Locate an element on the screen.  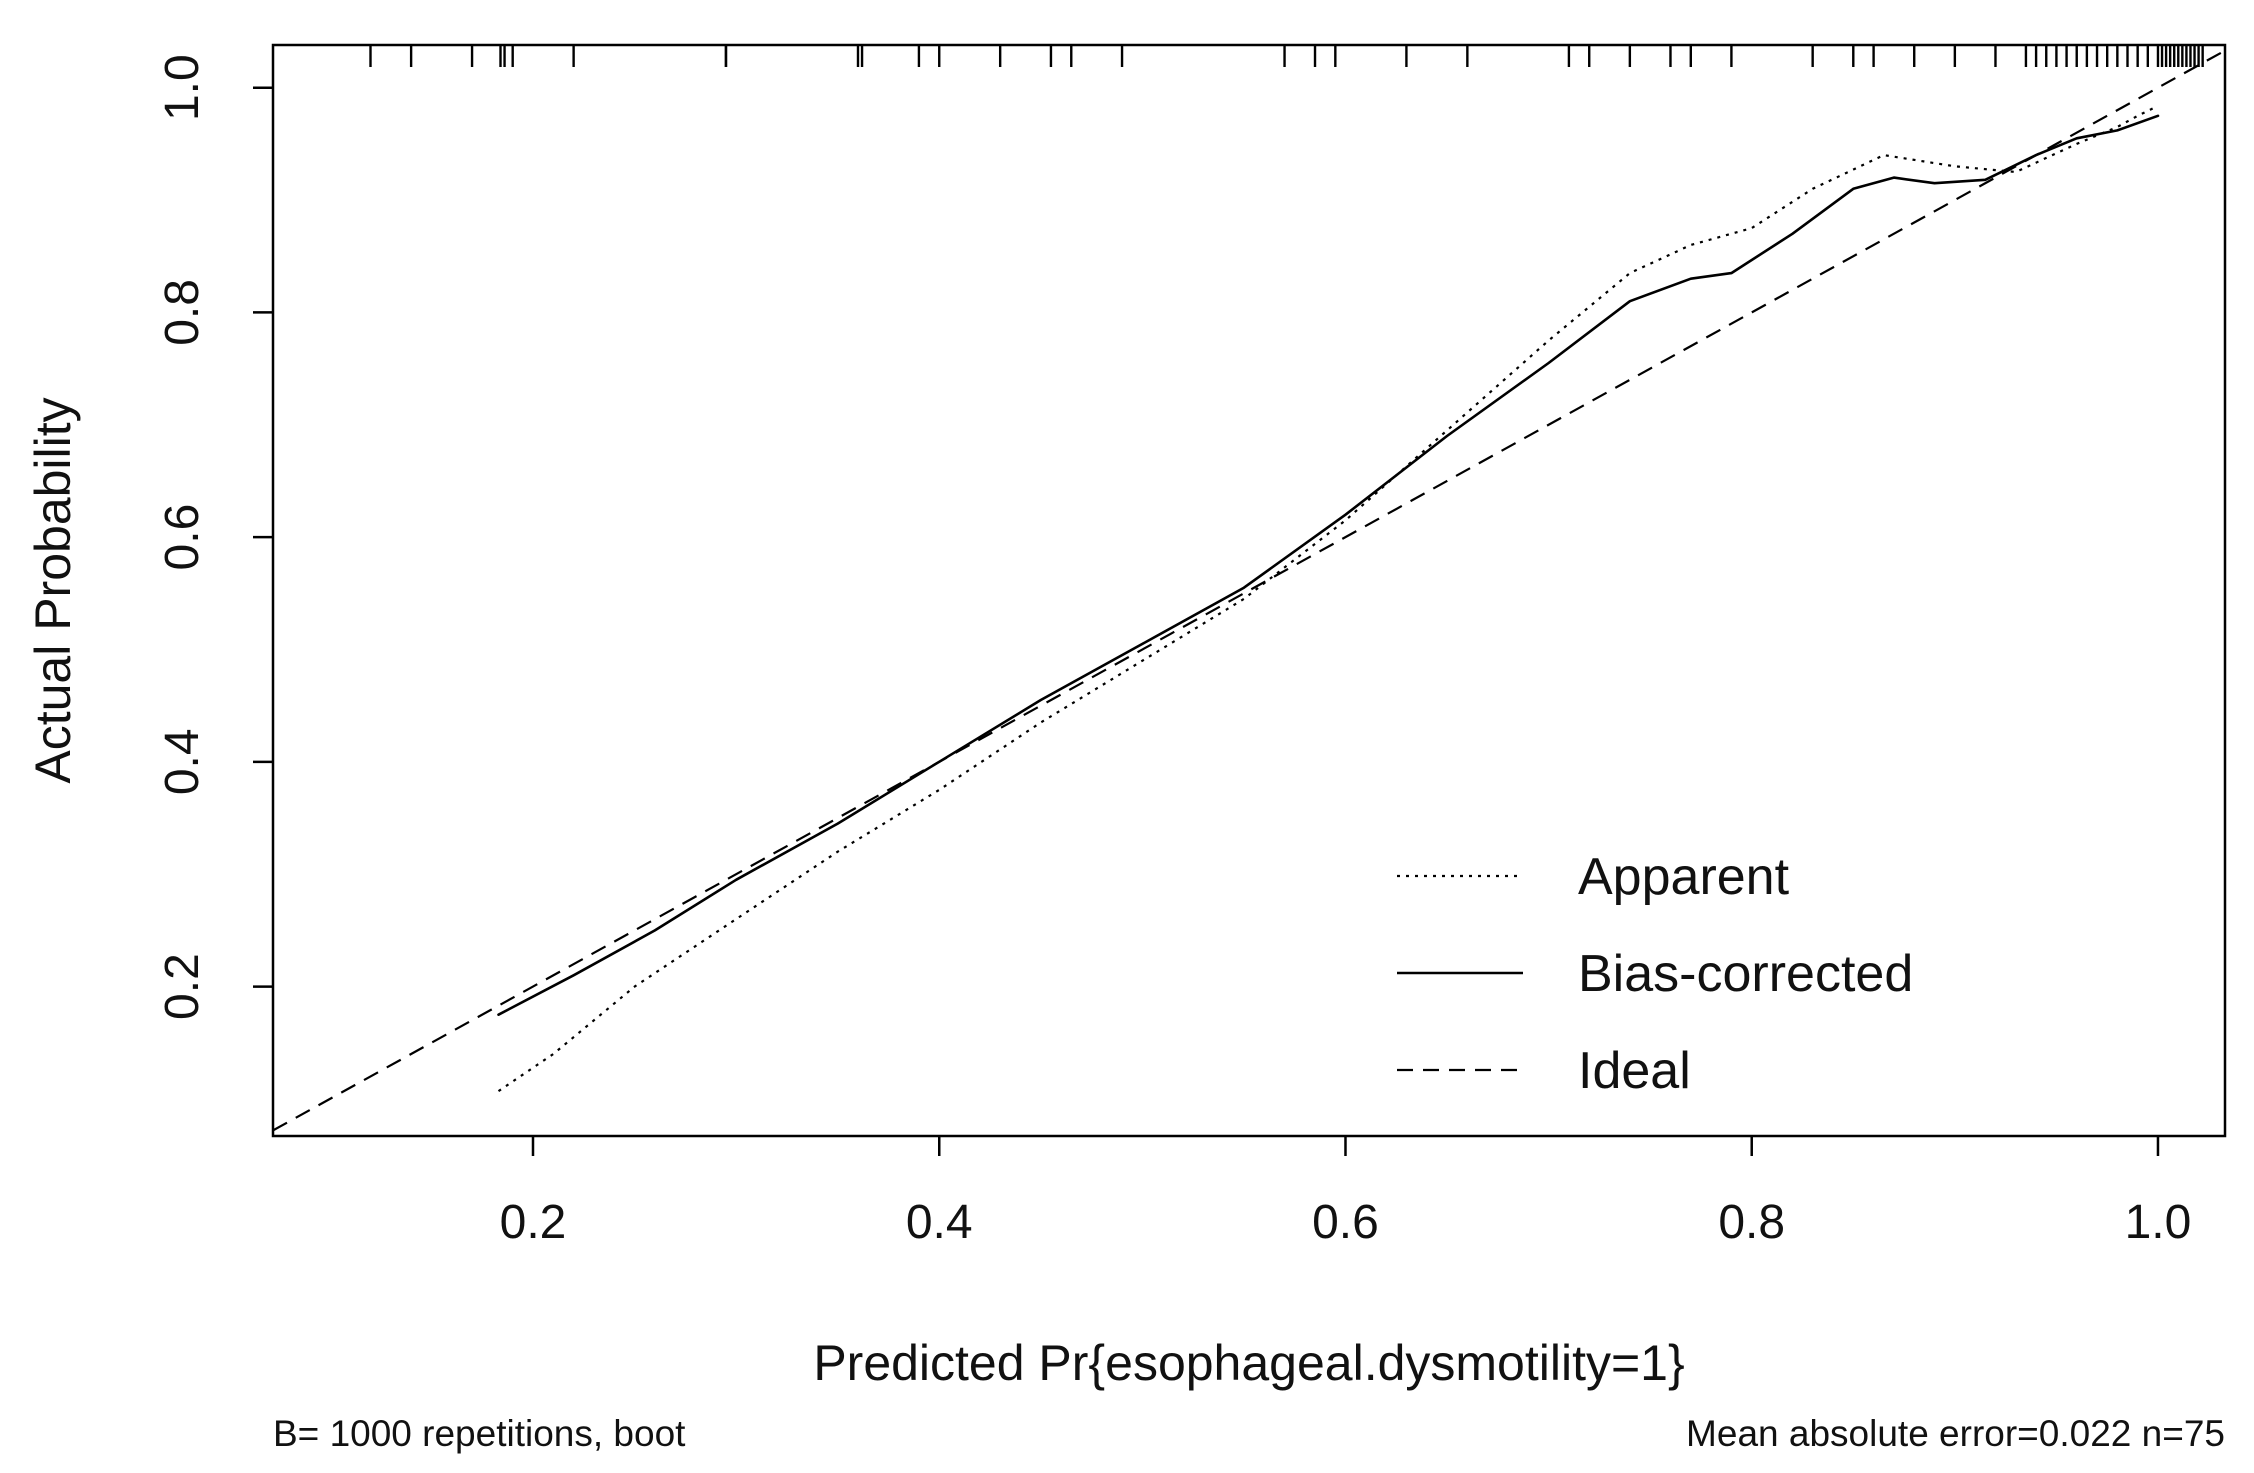
y-tick-label: 0.8 is located at coordinates (182, 312).